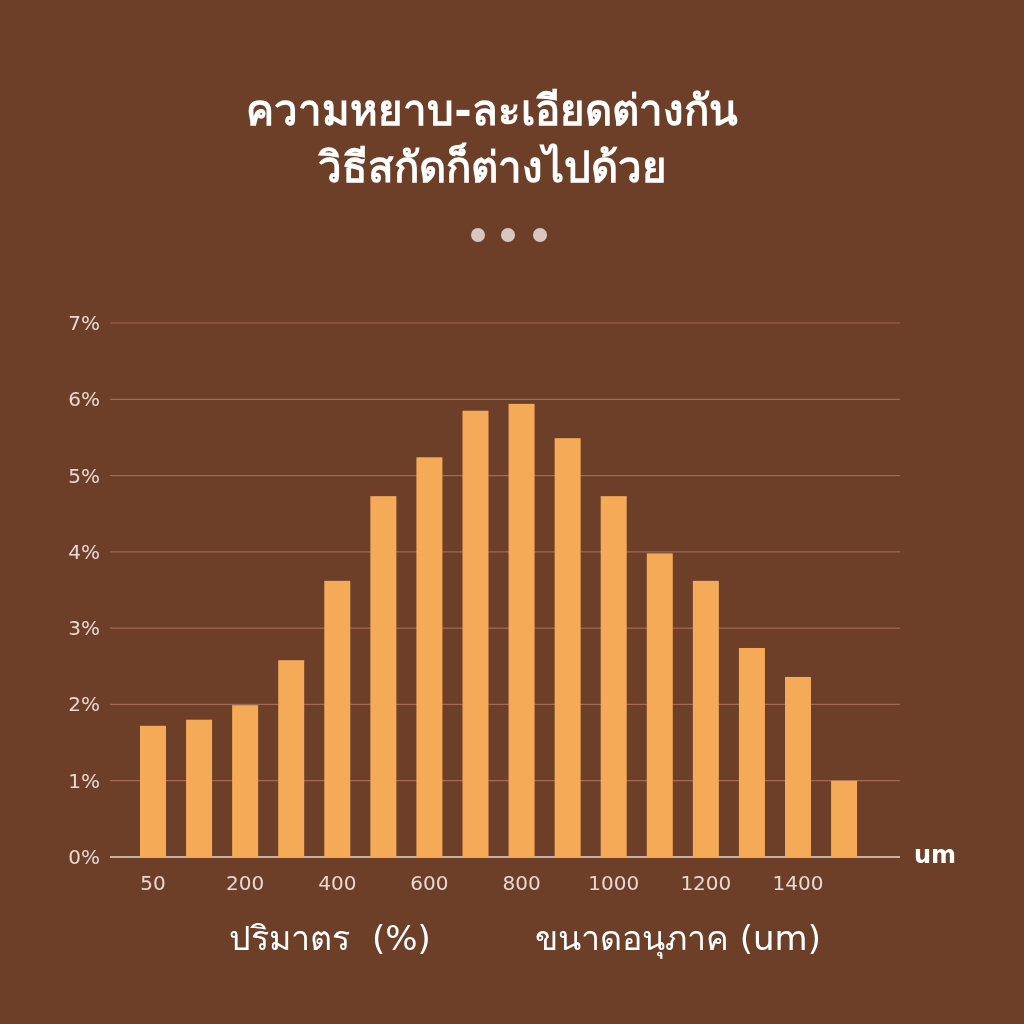 This screenshot has height=1024, width=1024. I want to click on y-tick-label: 3%, so click(84, 628).